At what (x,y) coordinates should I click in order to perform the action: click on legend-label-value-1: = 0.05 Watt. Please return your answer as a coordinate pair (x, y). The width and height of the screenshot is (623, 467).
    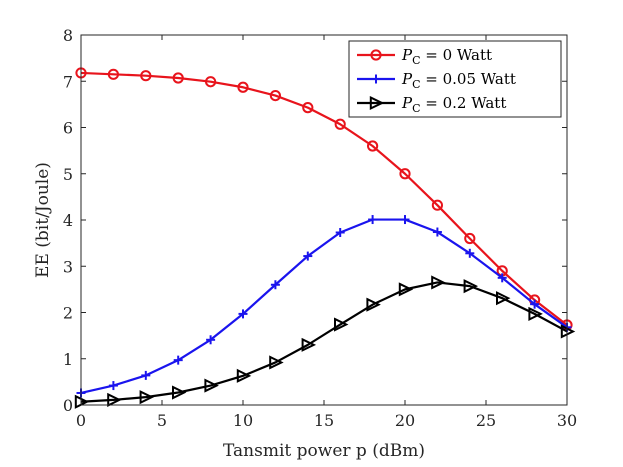
    Looking at the image, I should click on (468, 79).